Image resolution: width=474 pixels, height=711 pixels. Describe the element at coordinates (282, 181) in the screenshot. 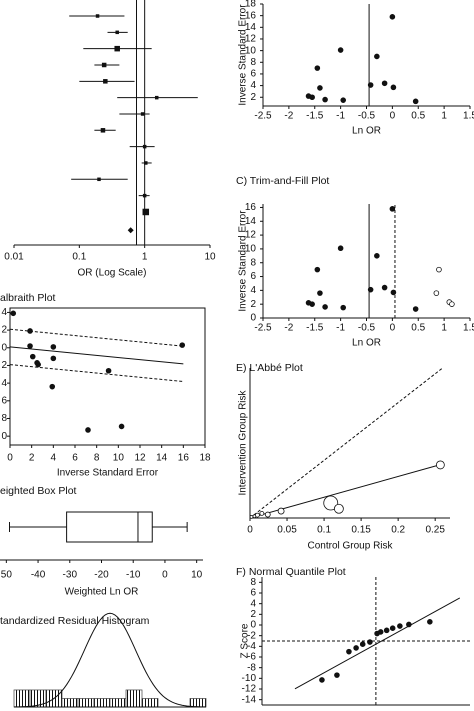

I see `panel-title: C) Trim-and-Fill Plot` at that location.